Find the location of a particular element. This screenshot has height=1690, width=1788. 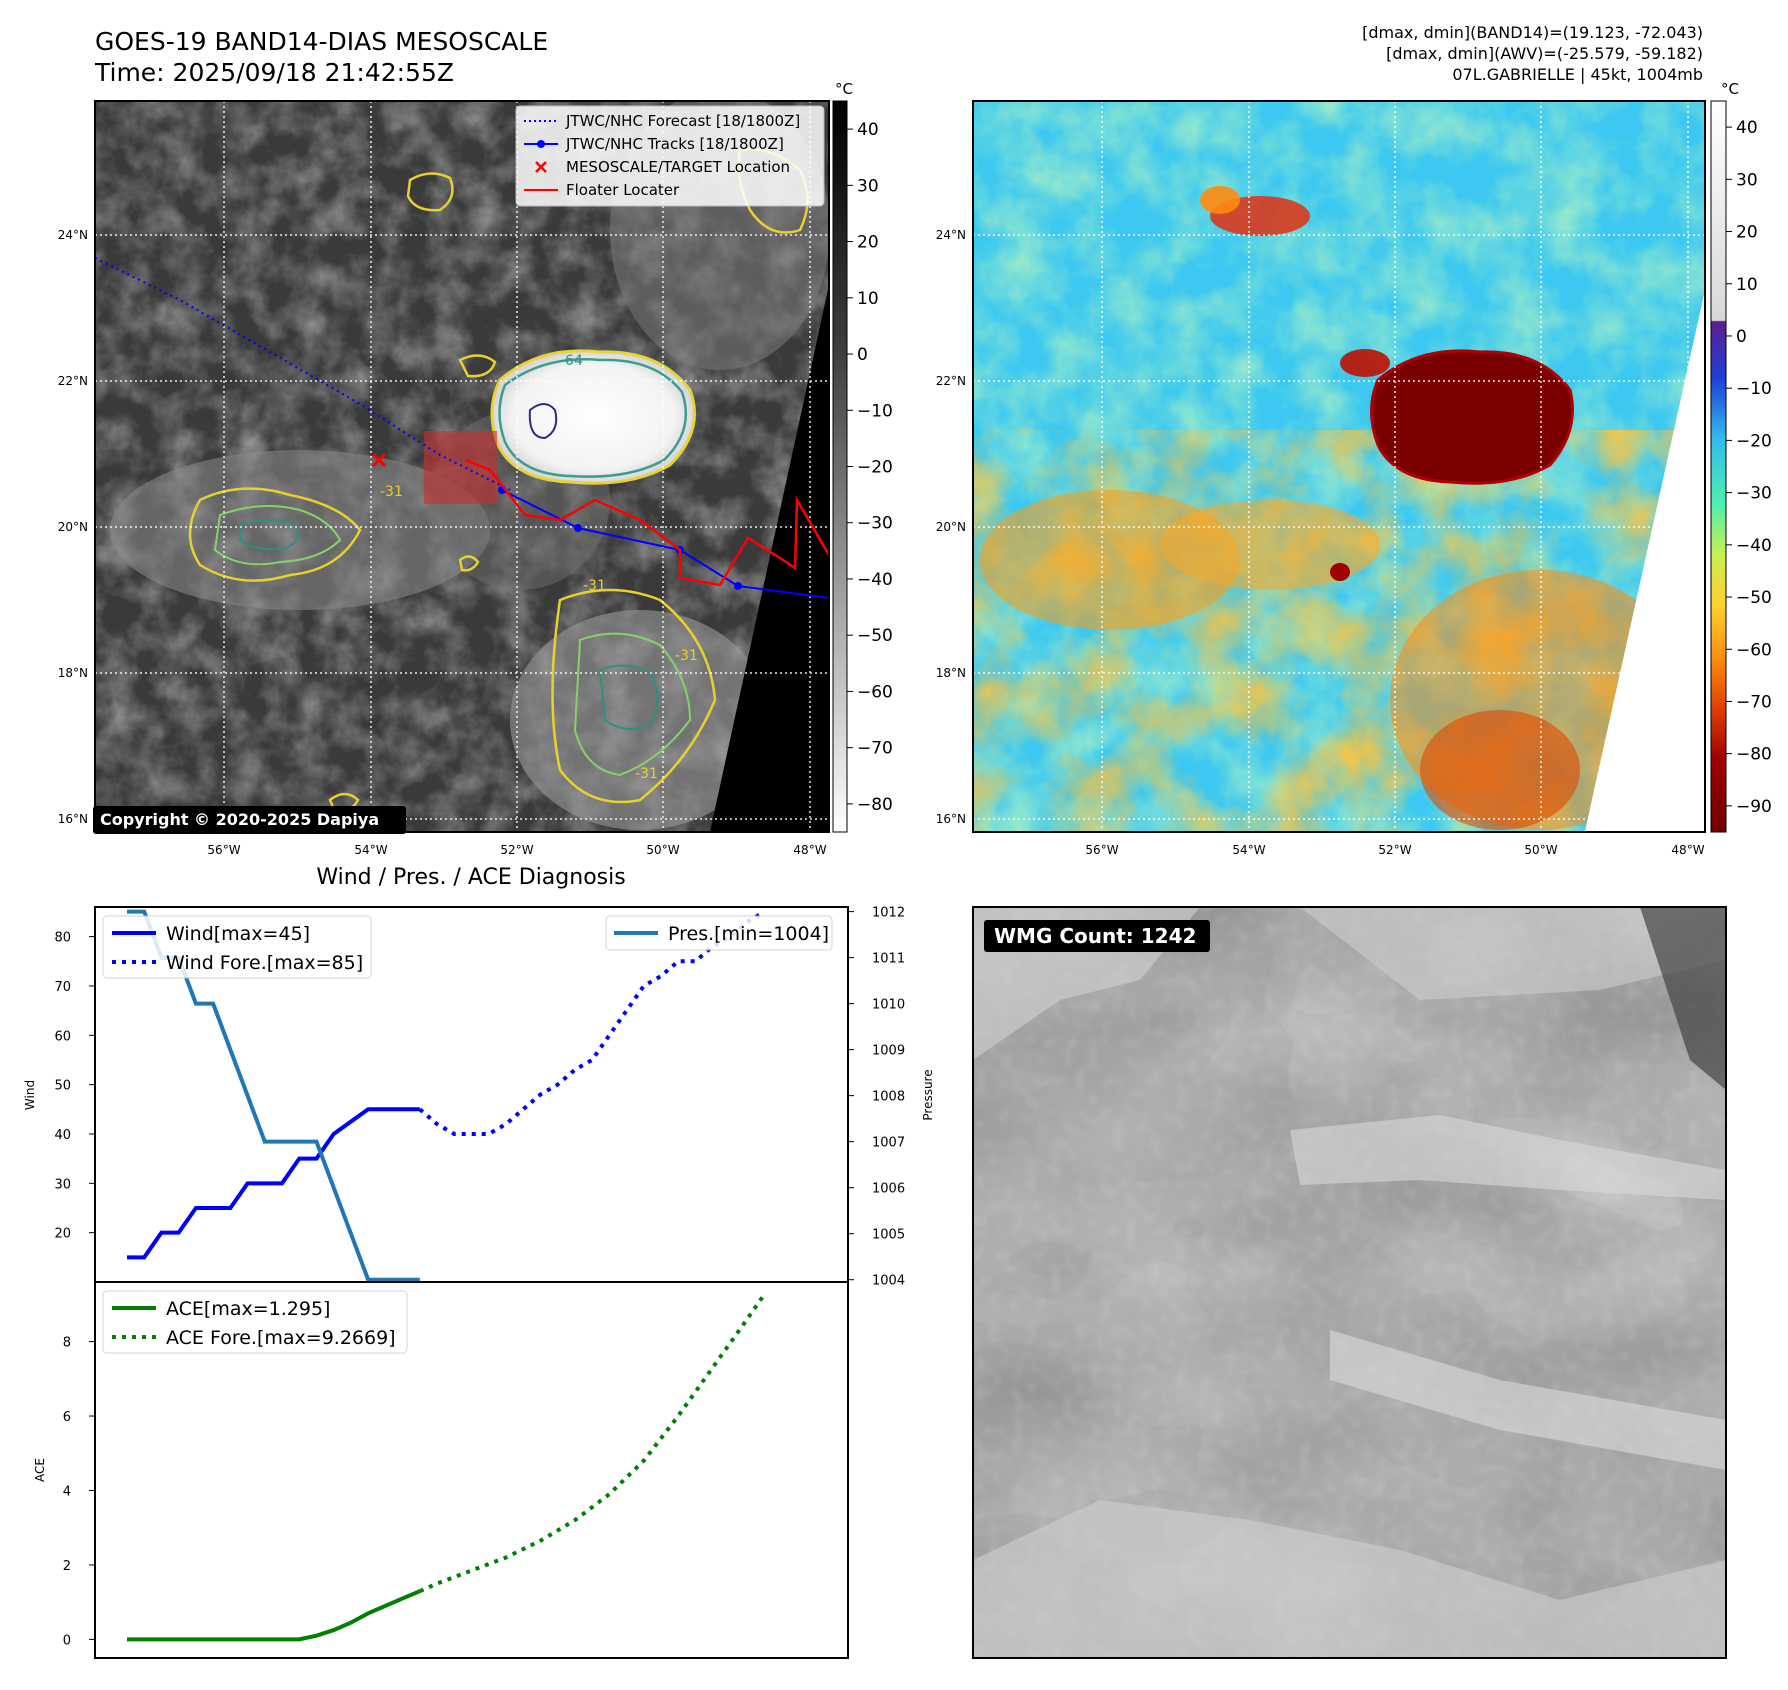

info-line2: [dmax, dmin](AWV)=(-25.579, -59.182) is located at coordinates (1544, 53).